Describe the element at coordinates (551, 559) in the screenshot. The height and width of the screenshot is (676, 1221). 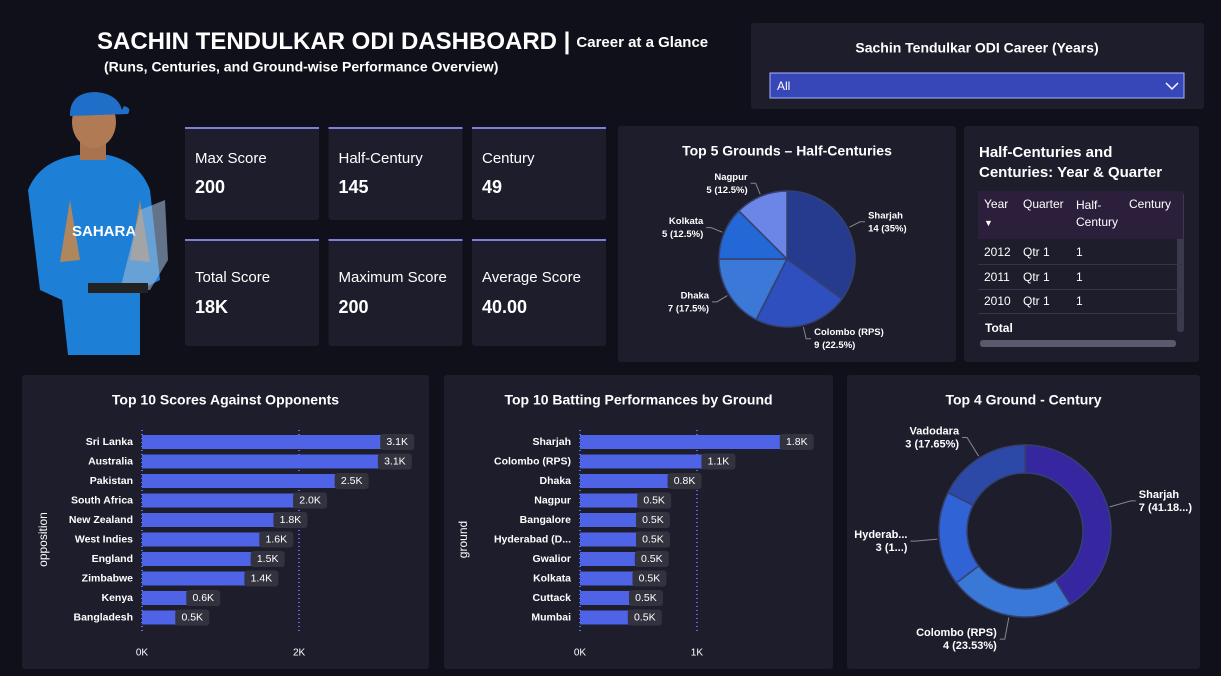
I see `y-tick-label: Gwalior` at that location.